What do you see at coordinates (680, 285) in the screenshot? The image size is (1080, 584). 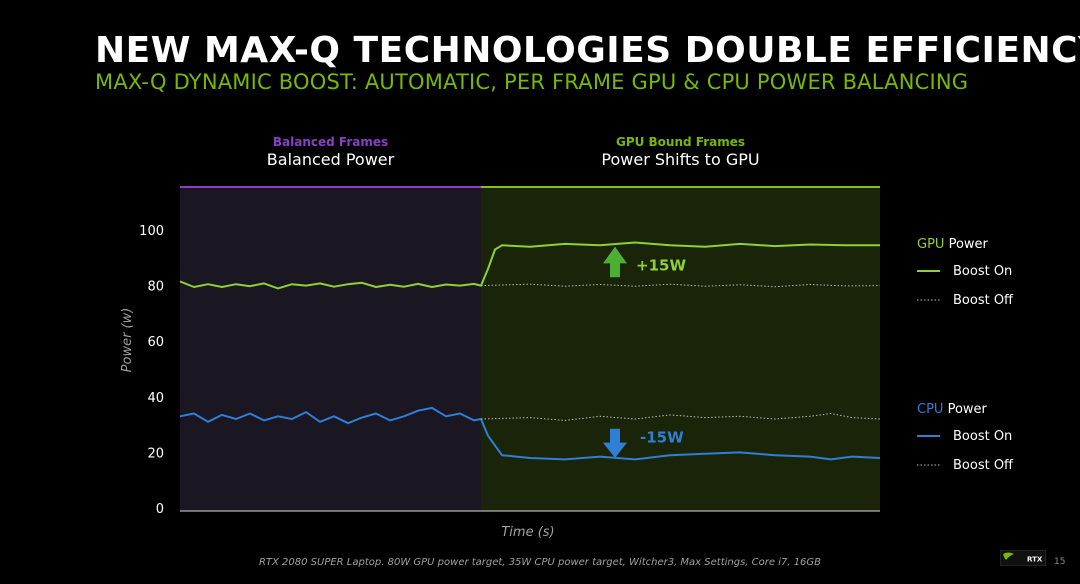 I see `series-line-gpu-off` at bounding box center [680, 285].